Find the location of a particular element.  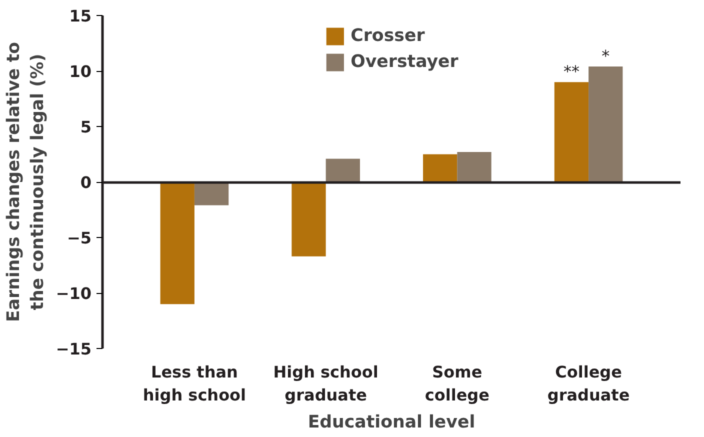

x-tick-label: College graduate is located at coordinates (588, 383).